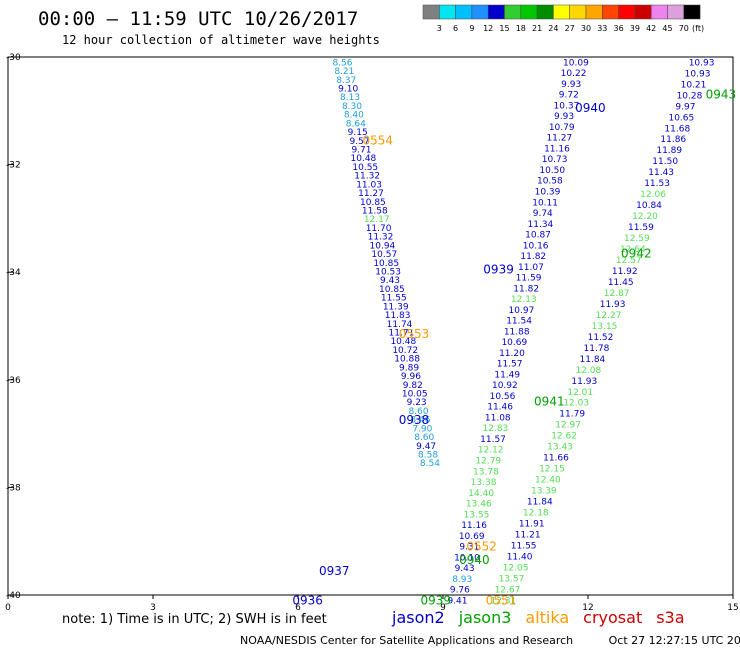 The width and height of the screenshot is (740, 650). I want to click on swh-value: 11.89, so click(669, 151).